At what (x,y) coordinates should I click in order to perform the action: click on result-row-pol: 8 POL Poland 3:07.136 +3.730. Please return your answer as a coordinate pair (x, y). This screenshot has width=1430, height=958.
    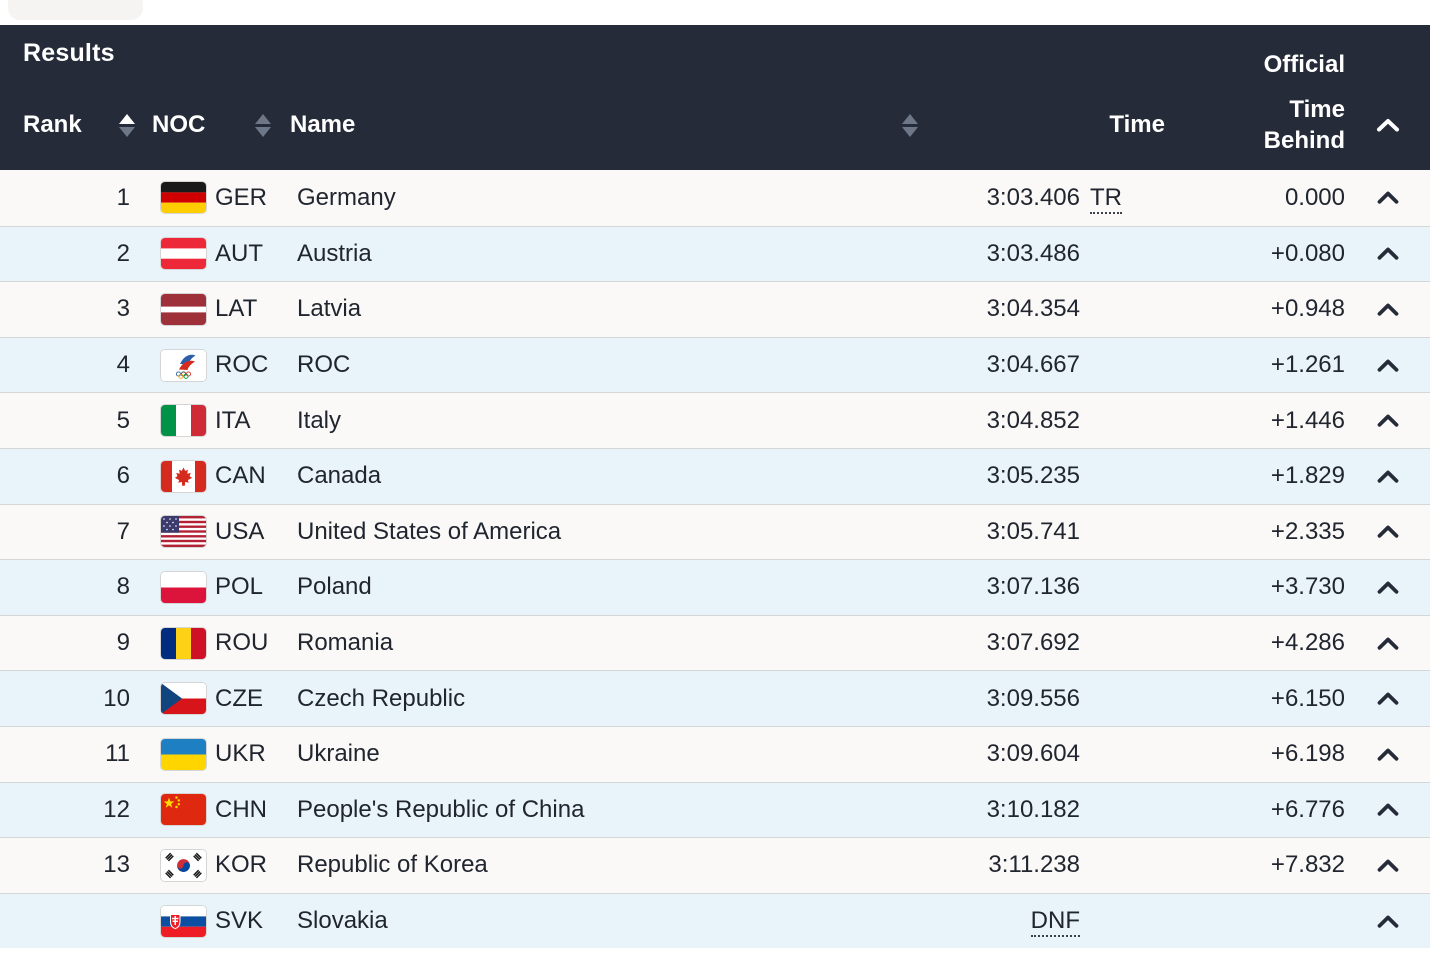
    Looking at the image, I should click on (715, 587).